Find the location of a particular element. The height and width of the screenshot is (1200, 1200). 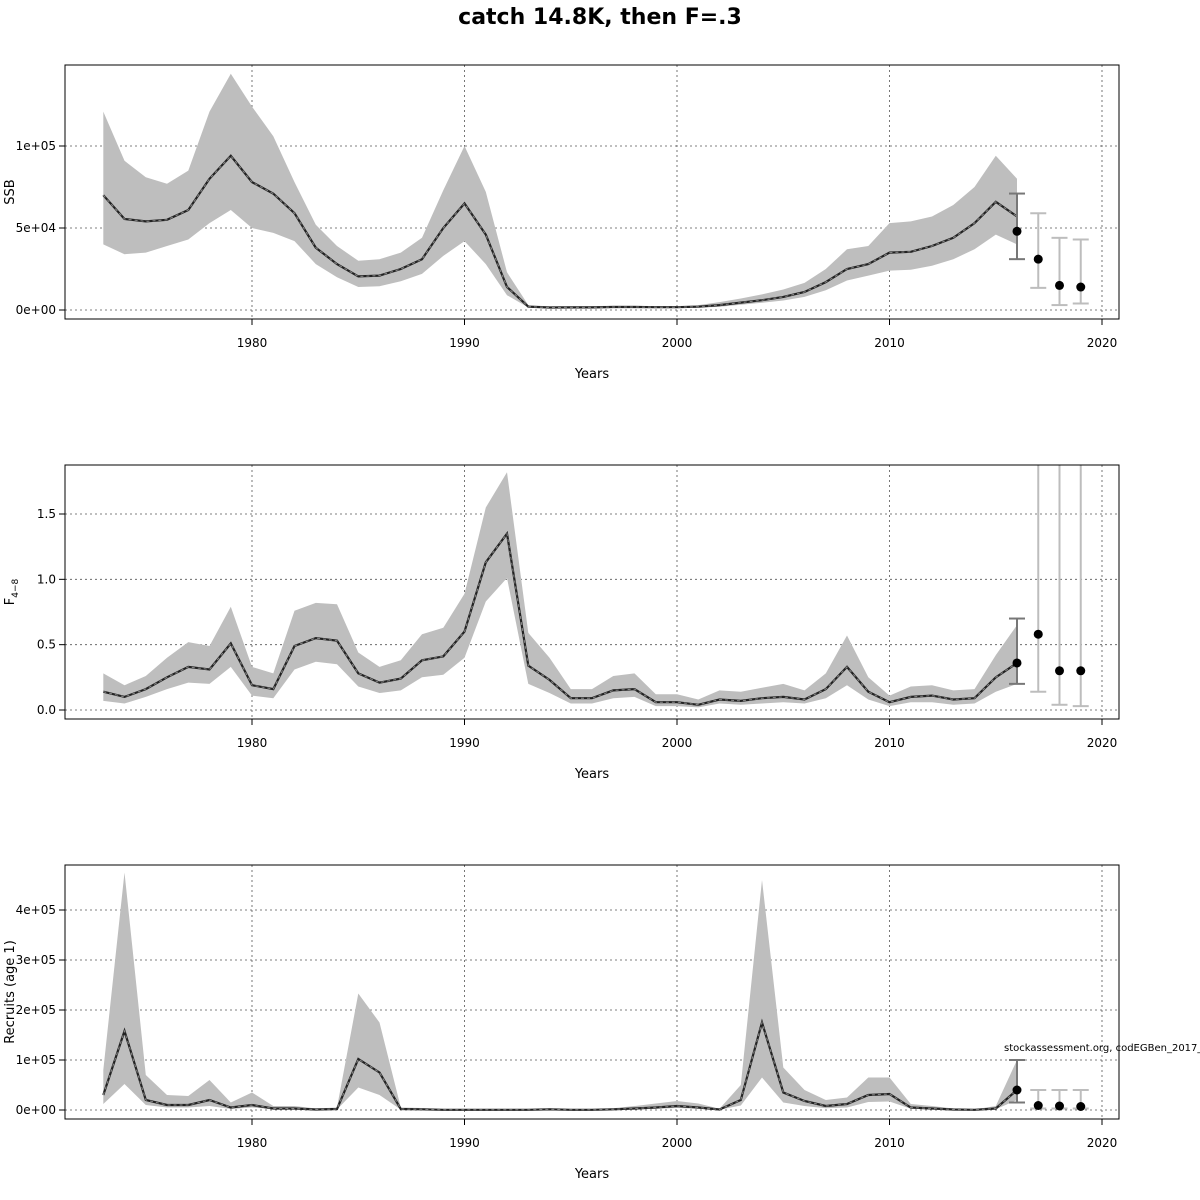

y-axis-label-subscript: 4−8 is located at coordinates (16, 587).